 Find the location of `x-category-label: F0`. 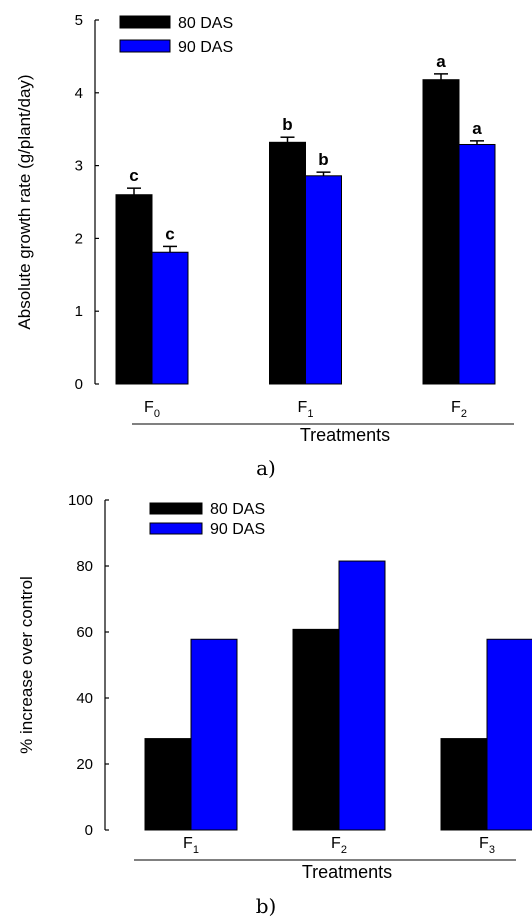

x-category-label: F0 is located at coordinates (152, 409).